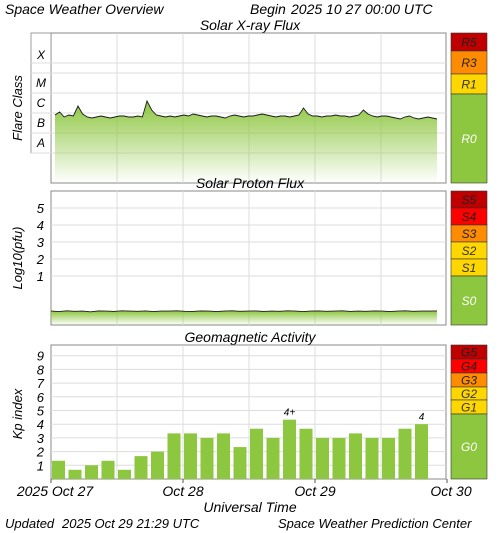  What do you see at coordinates (469, 394) in the screenshot?
I see `geomag-scale-label-G2: G2` at bounding box center [469, 394].